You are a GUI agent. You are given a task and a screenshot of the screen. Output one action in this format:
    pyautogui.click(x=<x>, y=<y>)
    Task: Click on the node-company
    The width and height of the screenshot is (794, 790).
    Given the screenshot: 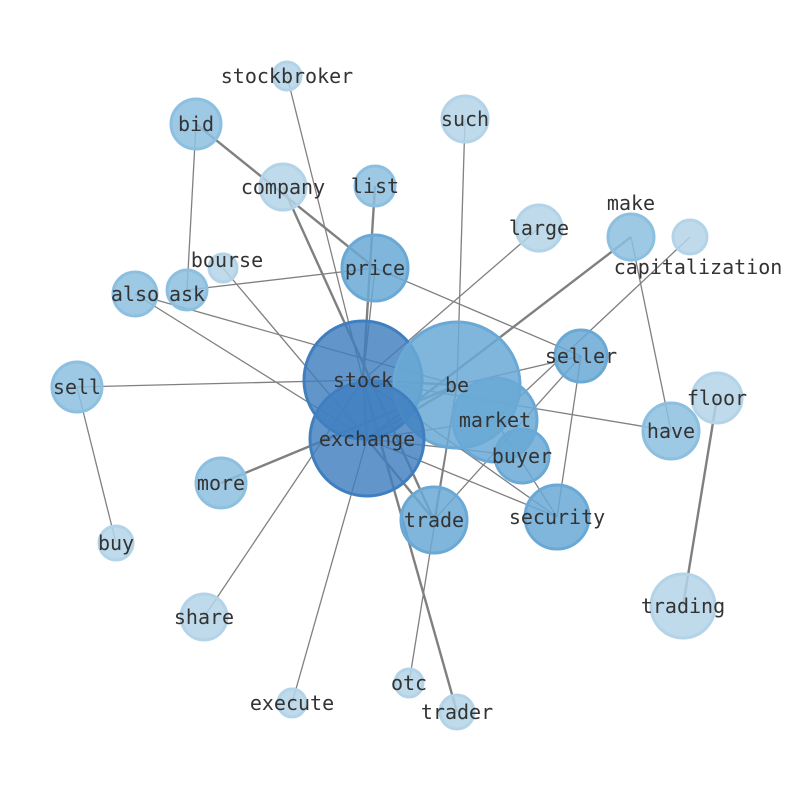 What is the action you would take?
    pyautogui.click(x=283, y=187)
    